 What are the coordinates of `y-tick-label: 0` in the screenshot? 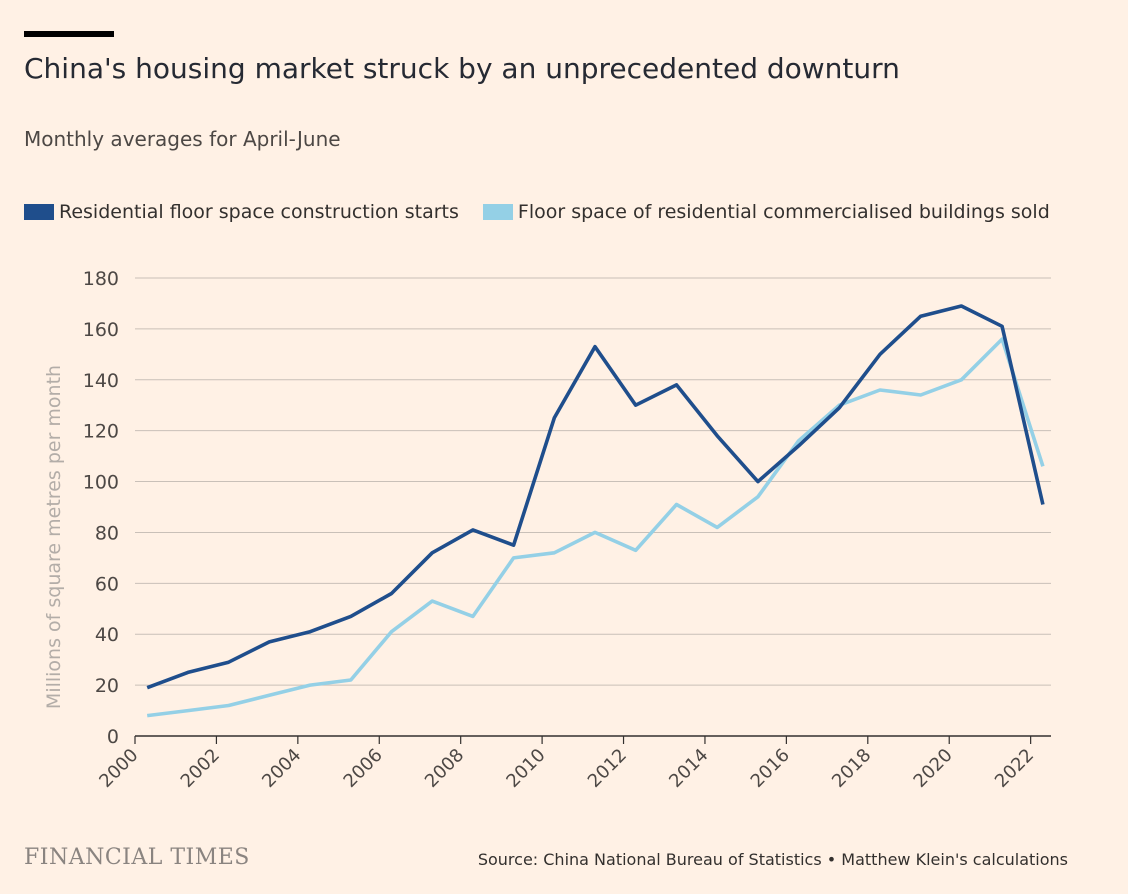 It's located at (113, 737).